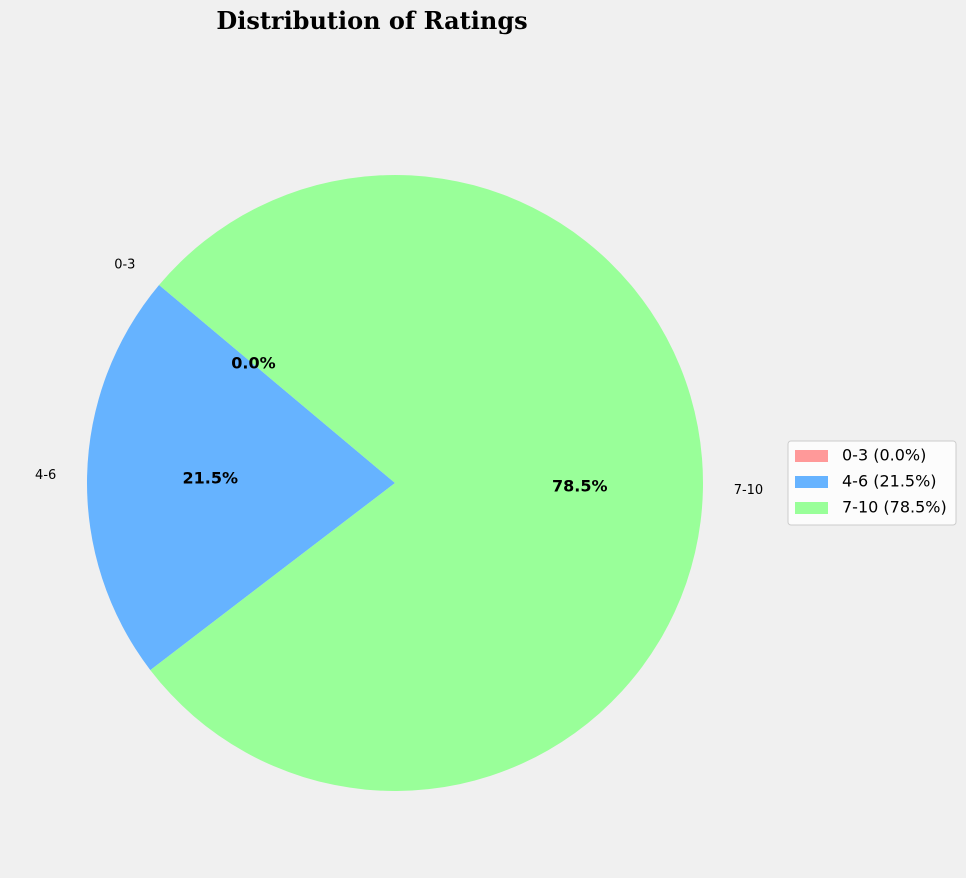 The width and height of the screenshot is (966, 878). Describe the element at coordinates (894, 507) in the screenshot. I see `legend-entry: 7-10 (78.5%)` at that location.